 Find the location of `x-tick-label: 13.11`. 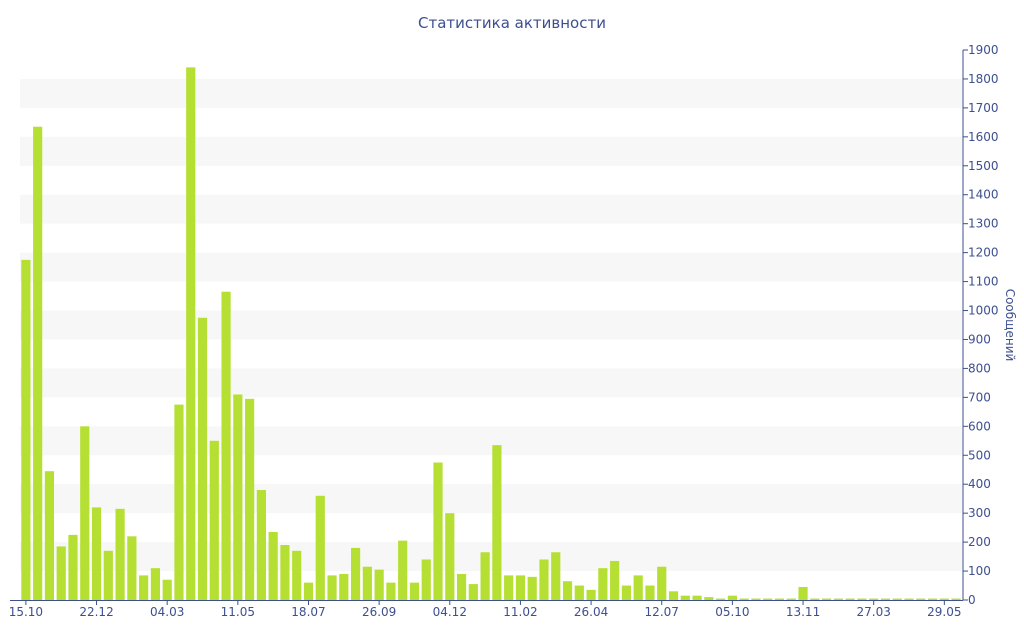

x-tick-label: 13.11 is located at coordinates (803, 612).